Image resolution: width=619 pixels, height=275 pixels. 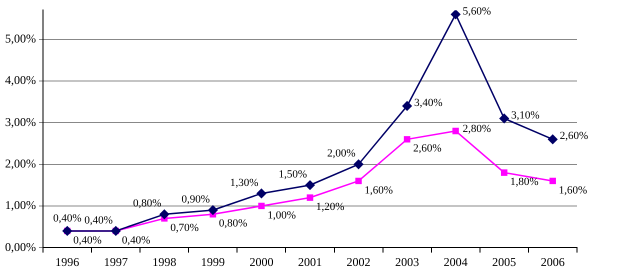 I want to click on x-tick-label: 2005, so click(x=504, y=261).